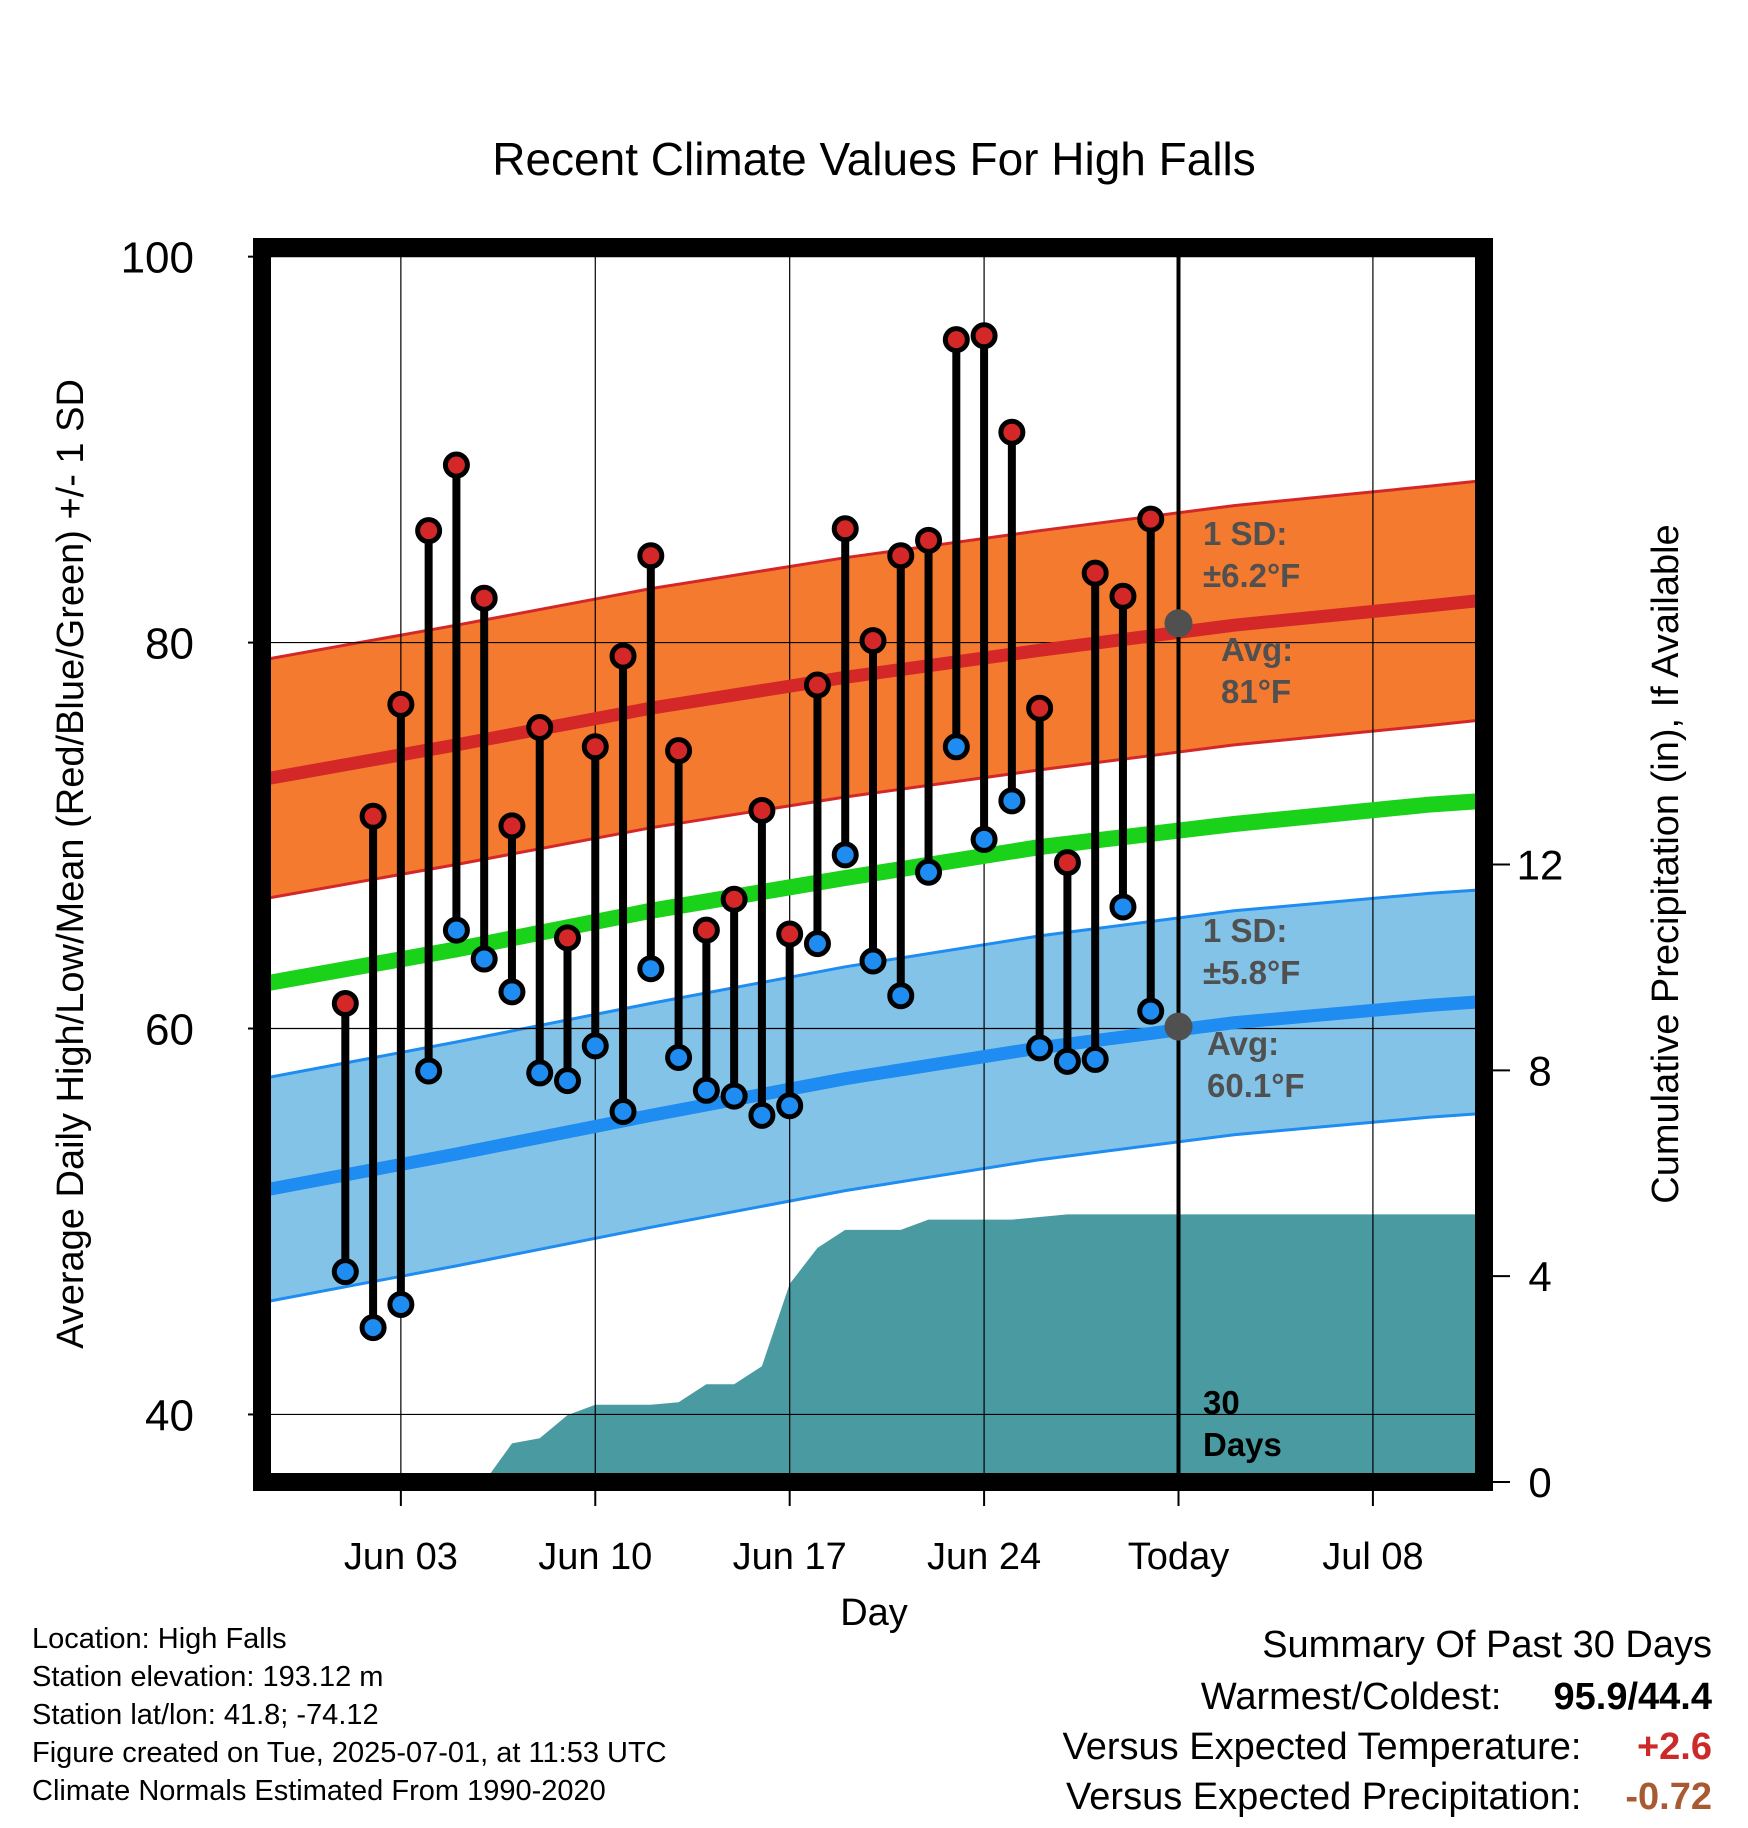 This screenshot has width=1748, height=1828. Describe the element at coordinates (873, 809) in the screenshot. I see `high-sd-lower-line` at that location.